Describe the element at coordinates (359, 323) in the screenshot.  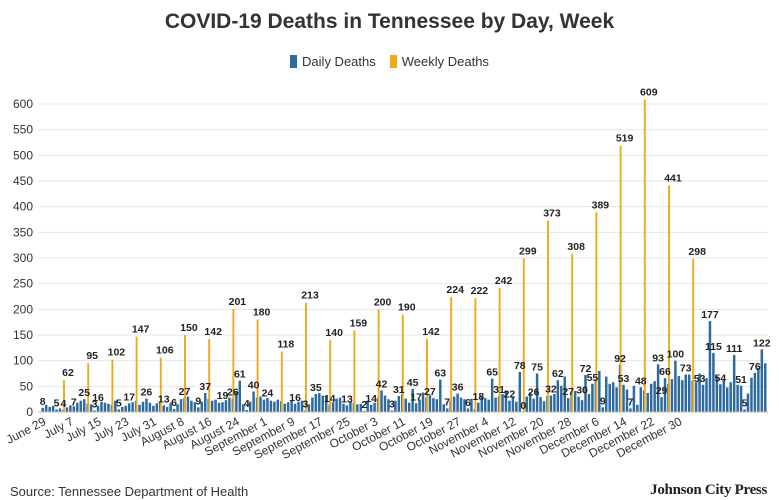
I see `weekly-data-label: 159` at that location.